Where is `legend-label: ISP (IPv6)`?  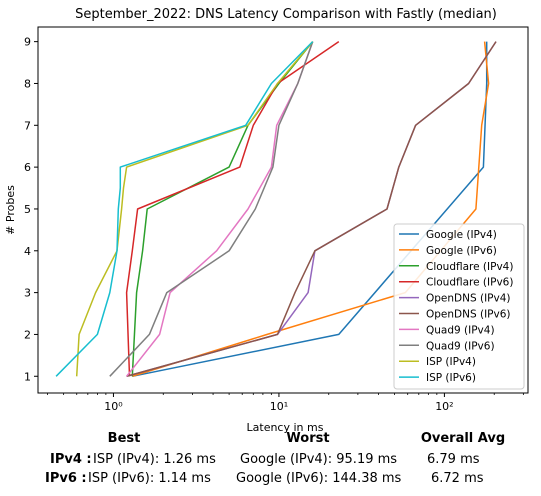 legend-label: ISP (IPv6) is located at coordinates (451, 378).